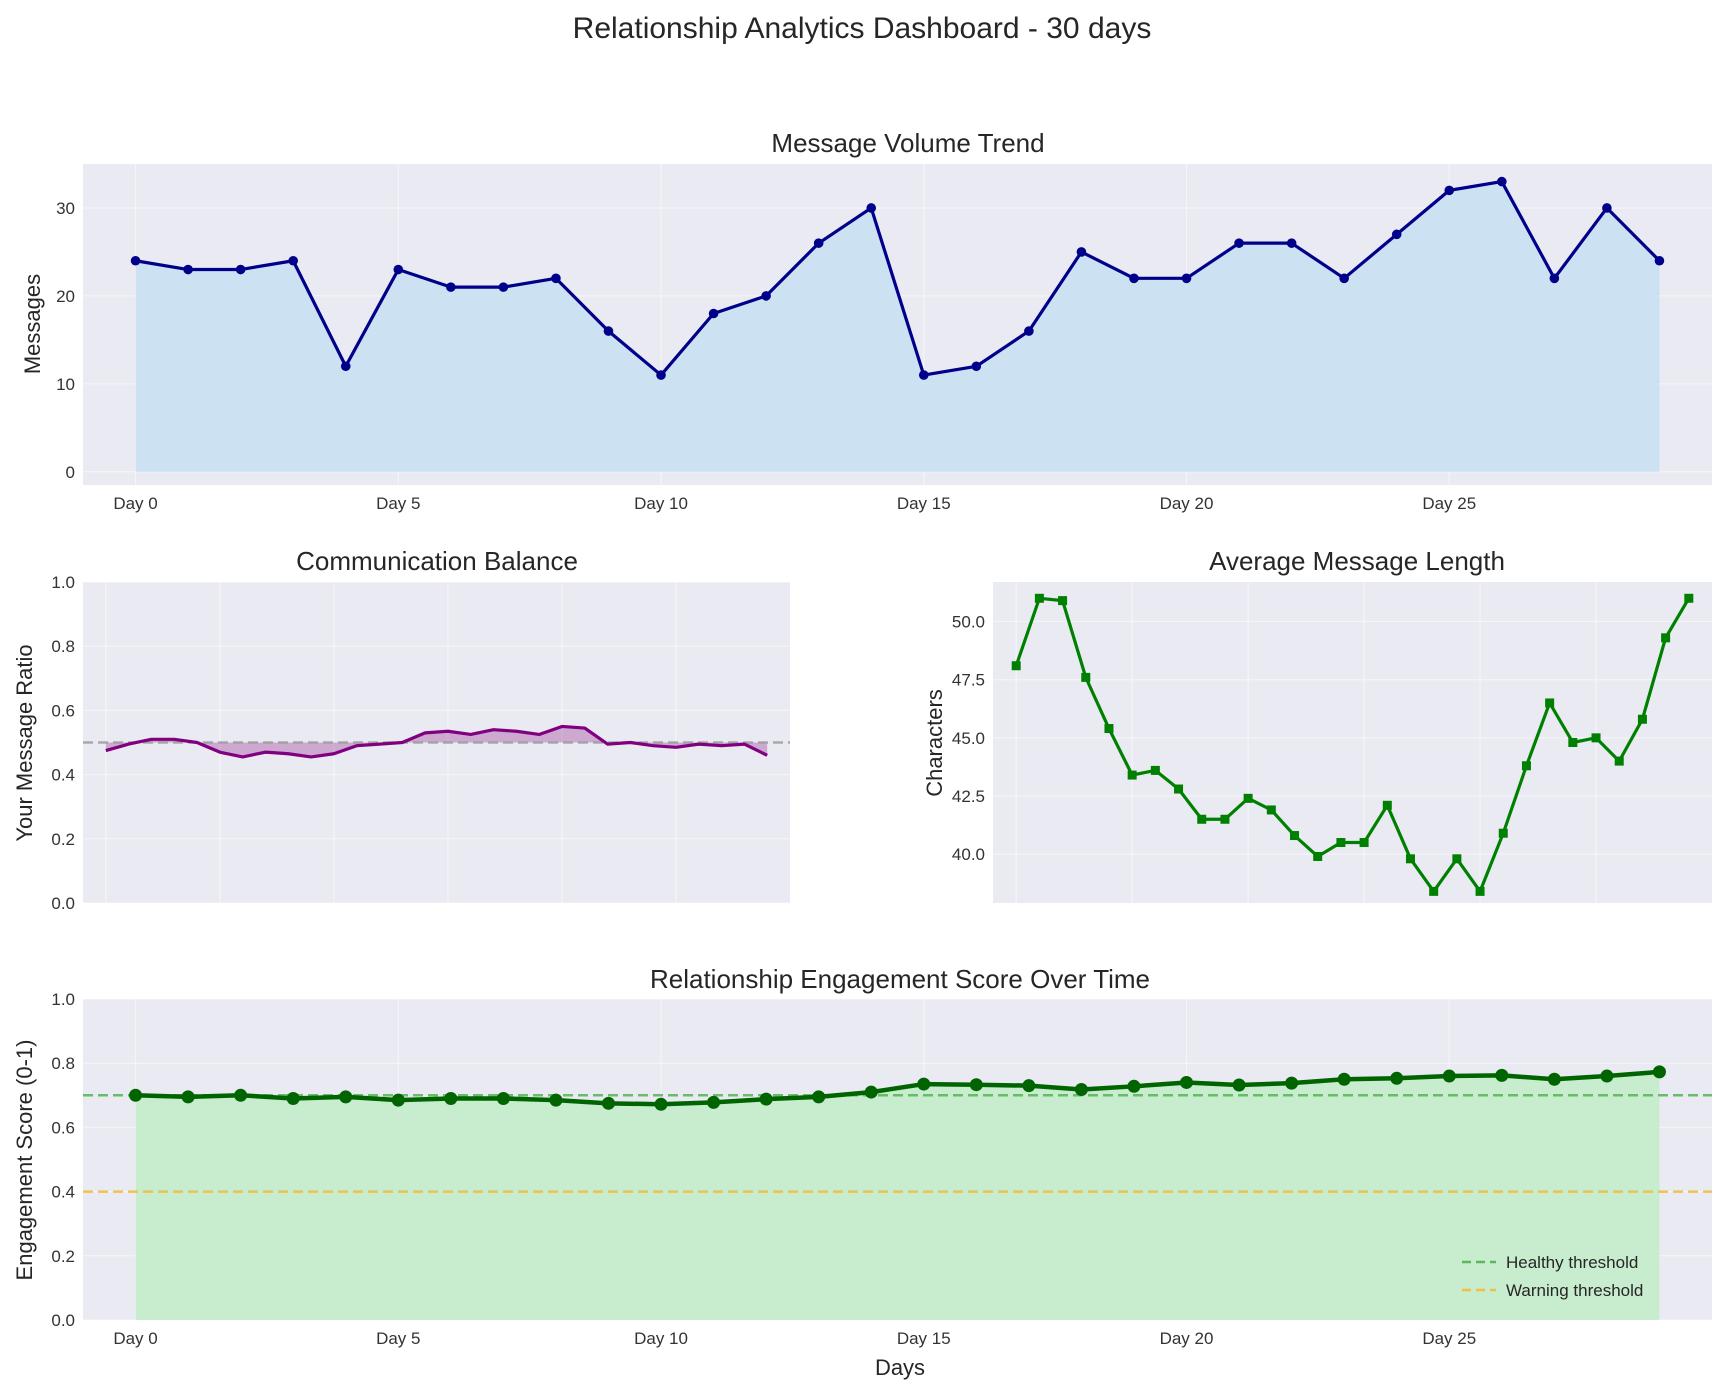 This screenshot has width=1725, height=1392. What do you see at coordinates (1352, 742) in the screenshot?
I see `length-plot-area` at bounding box center [1352, 742].